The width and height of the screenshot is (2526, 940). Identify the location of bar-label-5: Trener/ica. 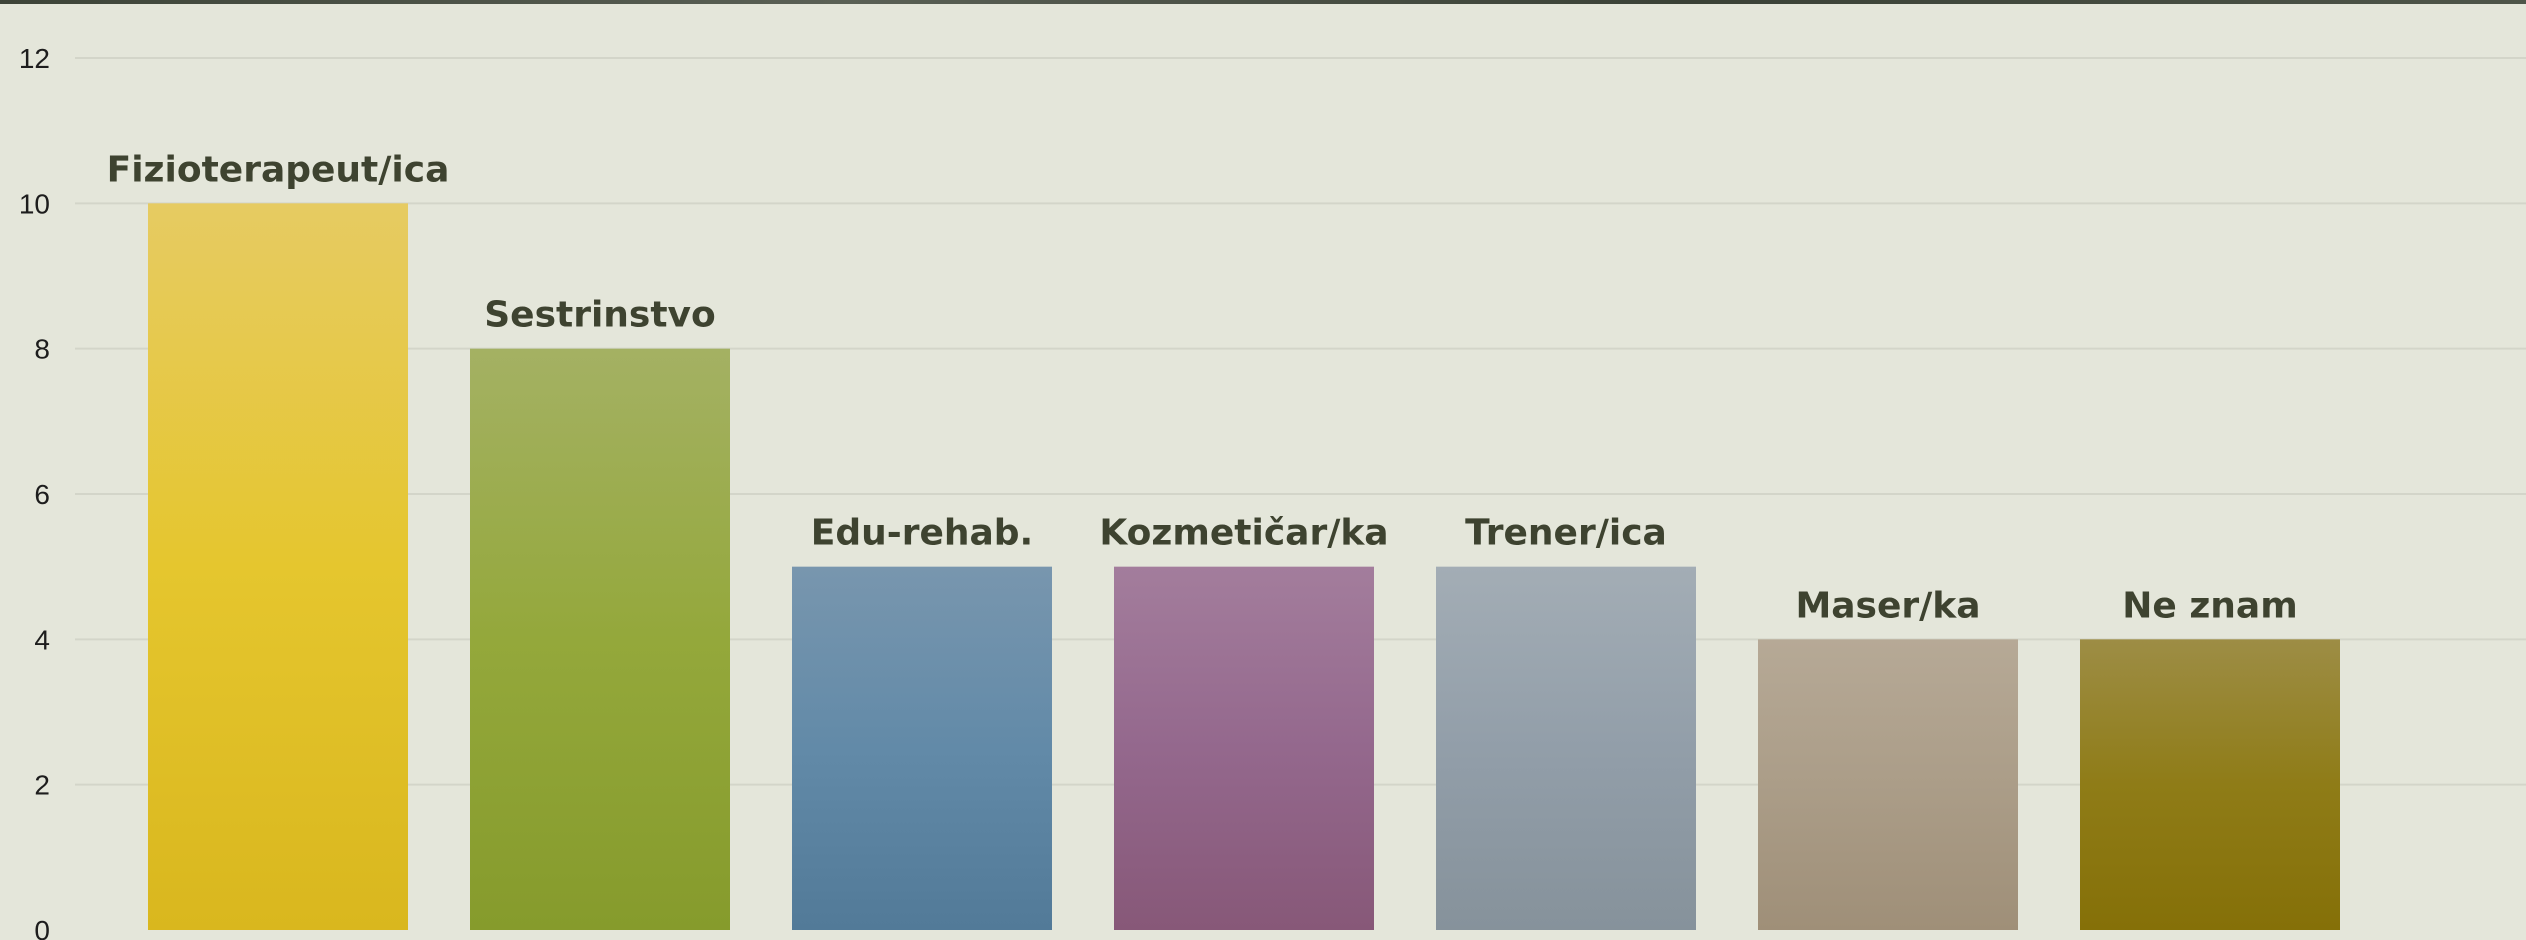
(1566, 533).